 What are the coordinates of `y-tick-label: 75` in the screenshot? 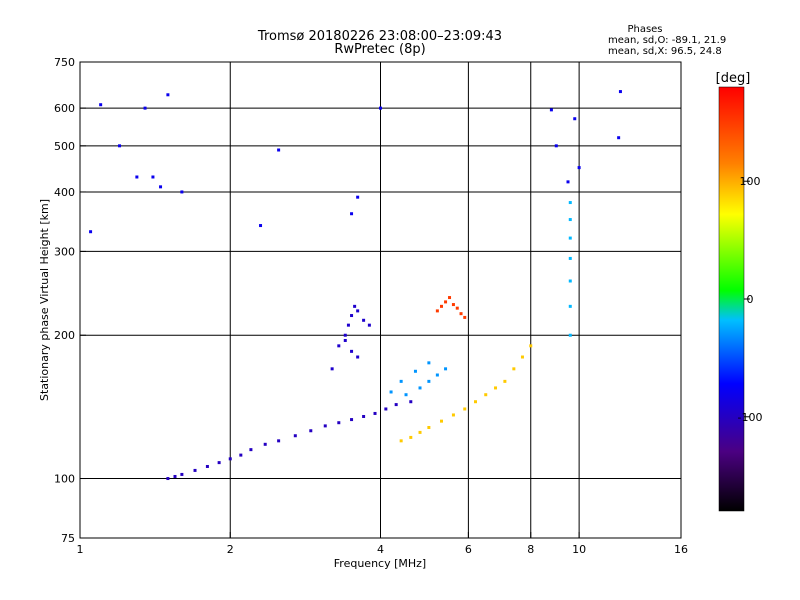 It's located at (68, 538).